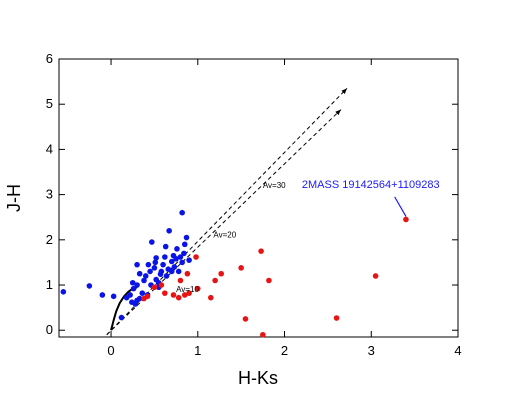 This screenshot has height=409, width=529. What do you see at coordinates (274, 185) in the screenshot?
I see `extinction-label: Av=30` at bounding box center [274, 185].